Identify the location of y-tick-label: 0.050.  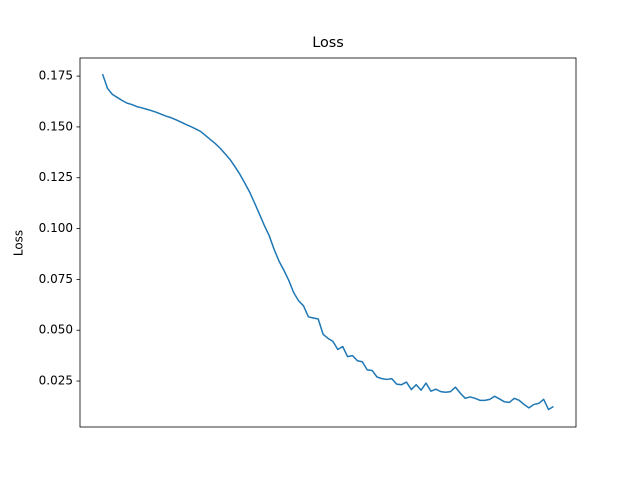
(56, 330).